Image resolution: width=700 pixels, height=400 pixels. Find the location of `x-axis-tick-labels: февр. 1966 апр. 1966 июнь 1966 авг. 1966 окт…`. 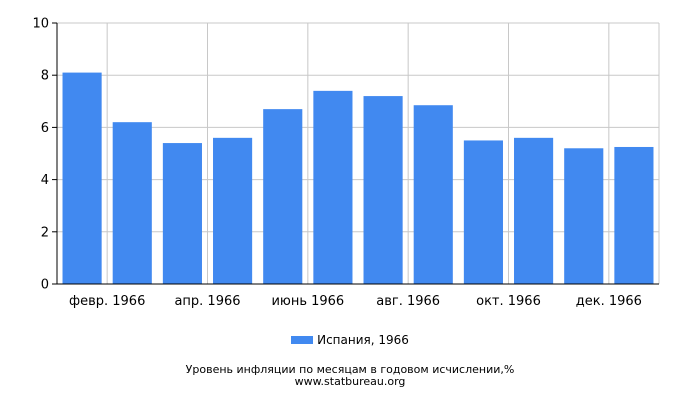

x-axis-tick-labels: февр. 1966 апр. 1966 июнь 1966 авг. 1966 окт… is located at coordinates (355, 301).